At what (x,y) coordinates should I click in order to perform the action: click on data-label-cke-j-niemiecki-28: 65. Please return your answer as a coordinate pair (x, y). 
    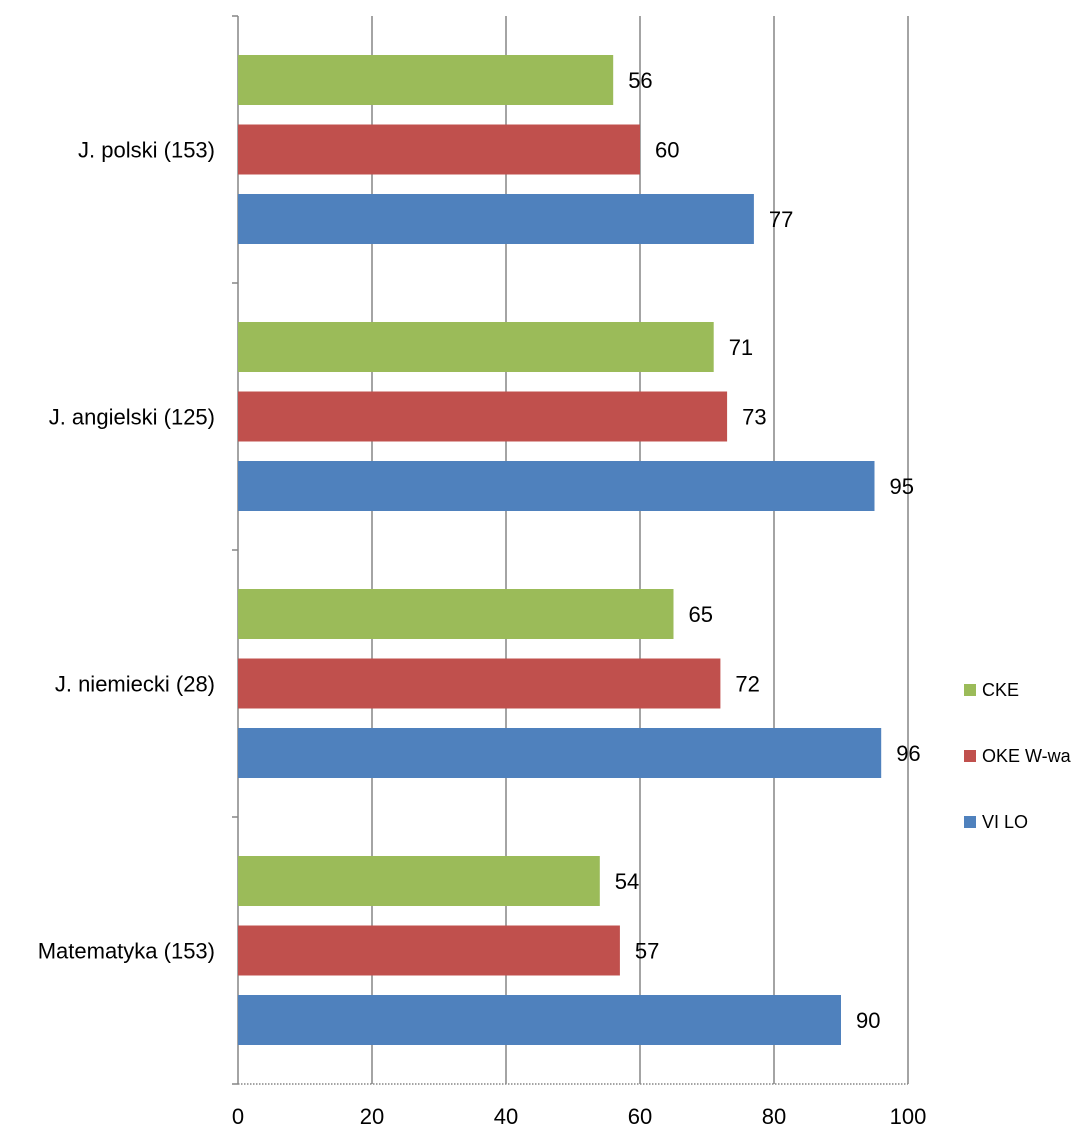
    Looking at the image, I should click on (701, 614).